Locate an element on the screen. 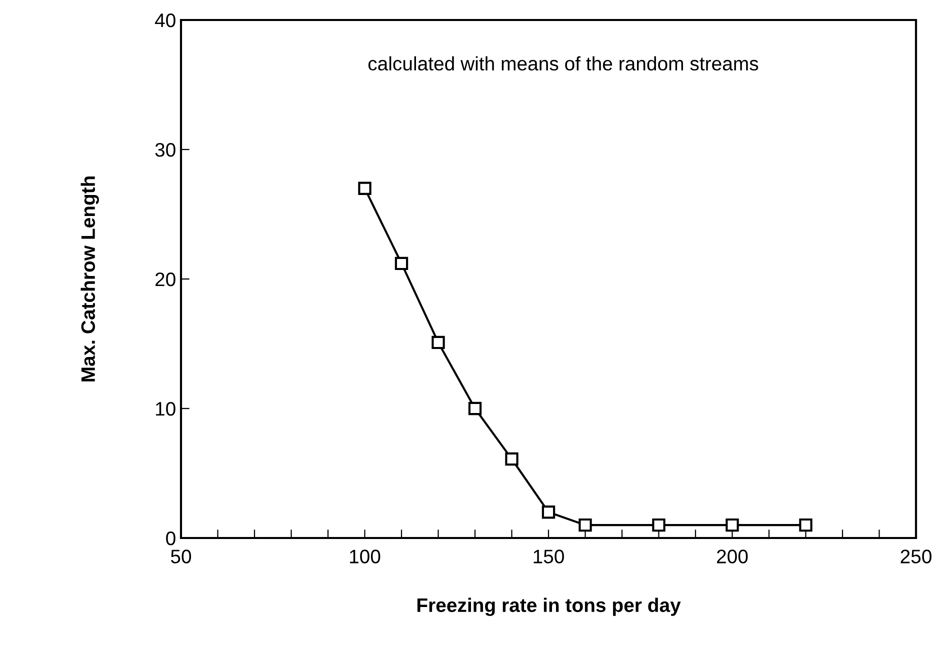  y-tick-label: 30 is located at coordinates (165, 149).